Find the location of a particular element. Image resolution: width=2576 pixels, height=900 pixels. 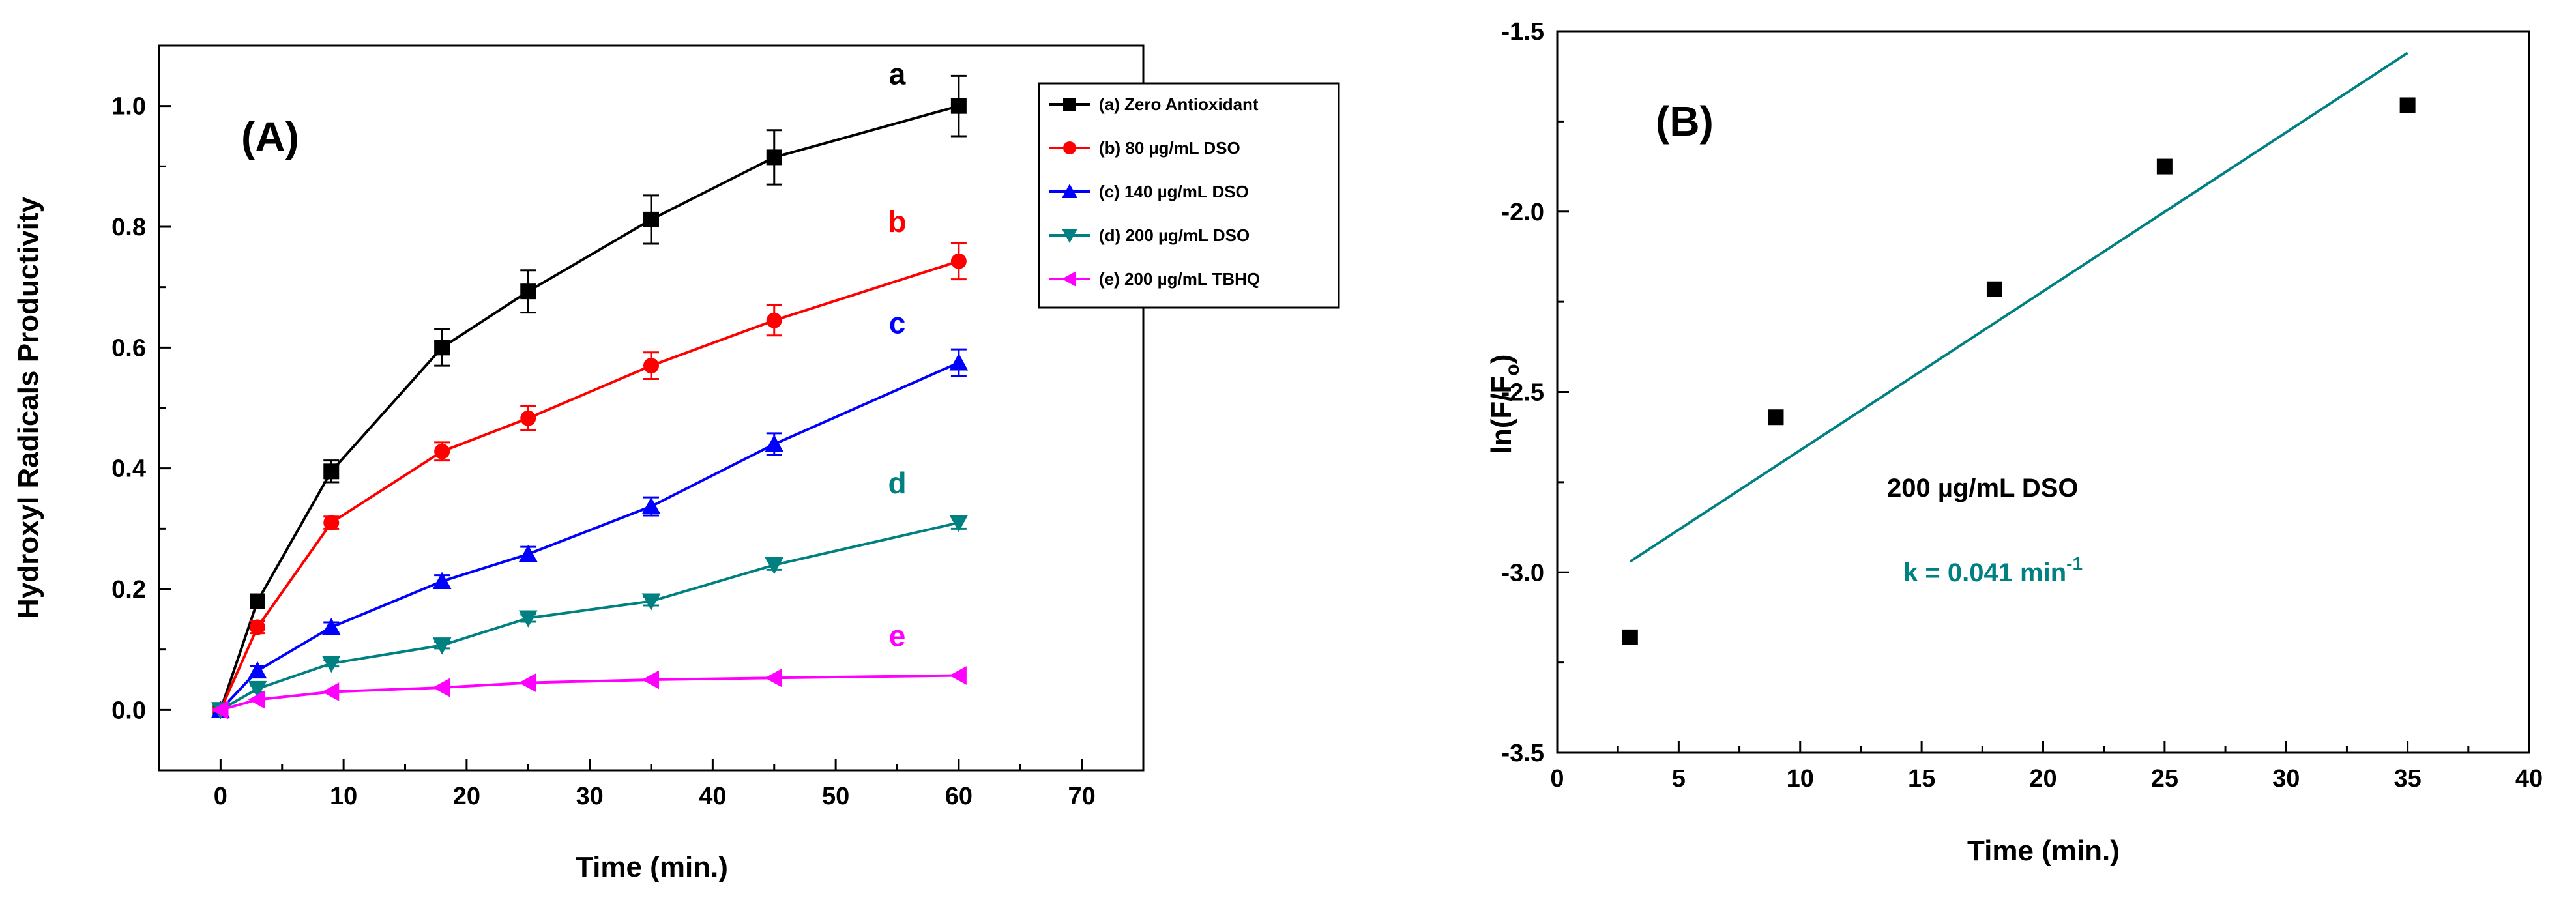

series-e: e is located at coordinates (589, 669).